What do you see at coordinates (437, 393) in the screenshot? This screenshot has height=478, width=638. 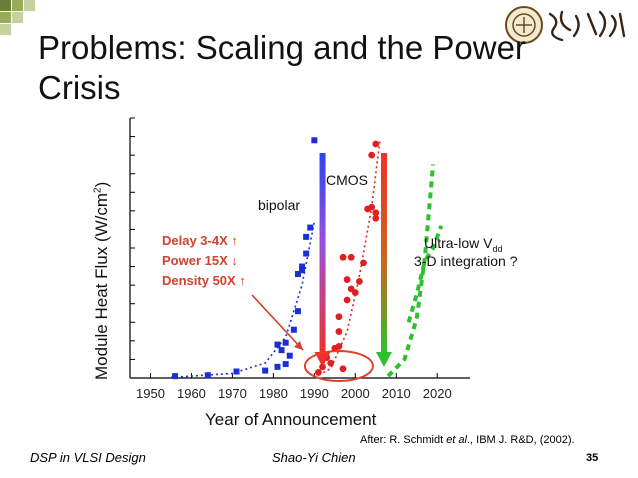 I see `x-tick-label: 2020` at bounding box center [437, 393].